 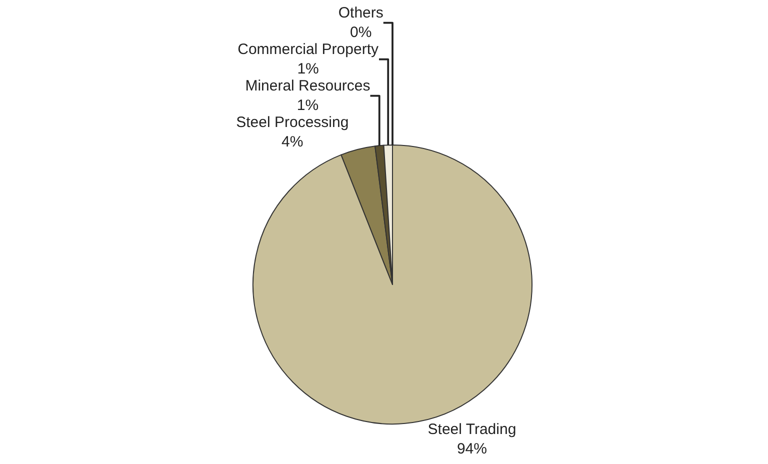 I want to click on slice-label: Commercial Property, so click(x=308, y=49).